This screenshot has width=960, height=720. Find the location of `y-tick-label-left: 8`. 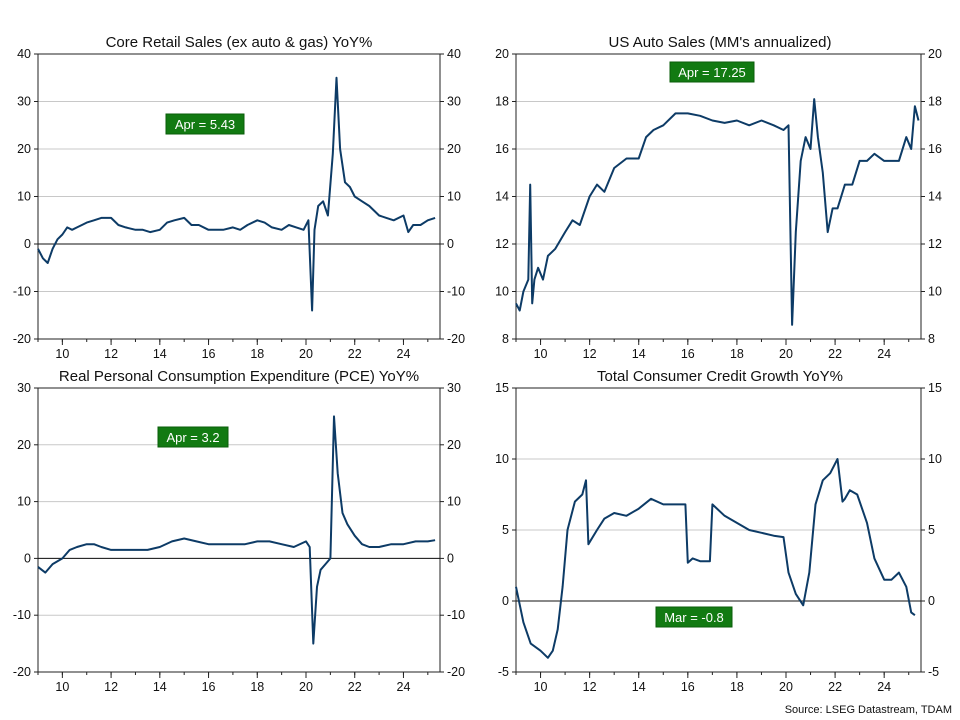

y-tick-label-left: 8 is located at coordinates (505, 339).